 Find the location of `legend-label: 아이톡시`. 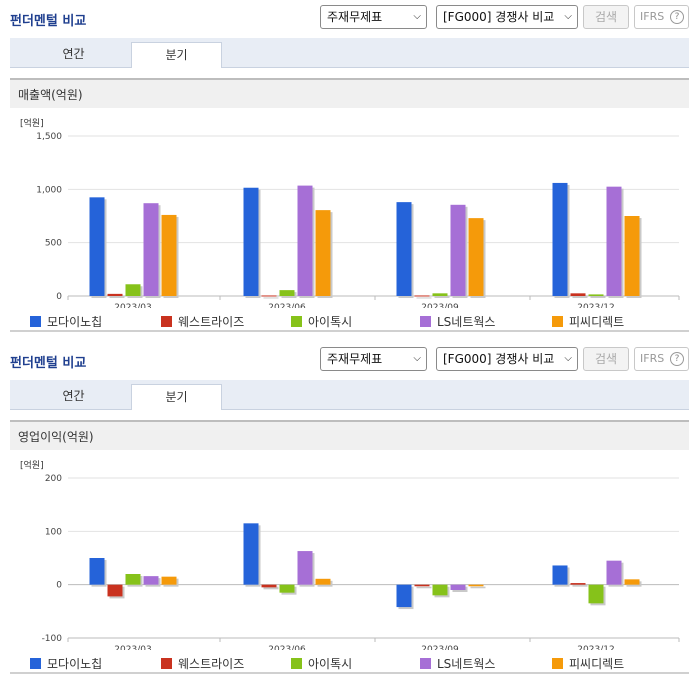

legend-label: 아이톡시 is located at coordinates (330, 664).